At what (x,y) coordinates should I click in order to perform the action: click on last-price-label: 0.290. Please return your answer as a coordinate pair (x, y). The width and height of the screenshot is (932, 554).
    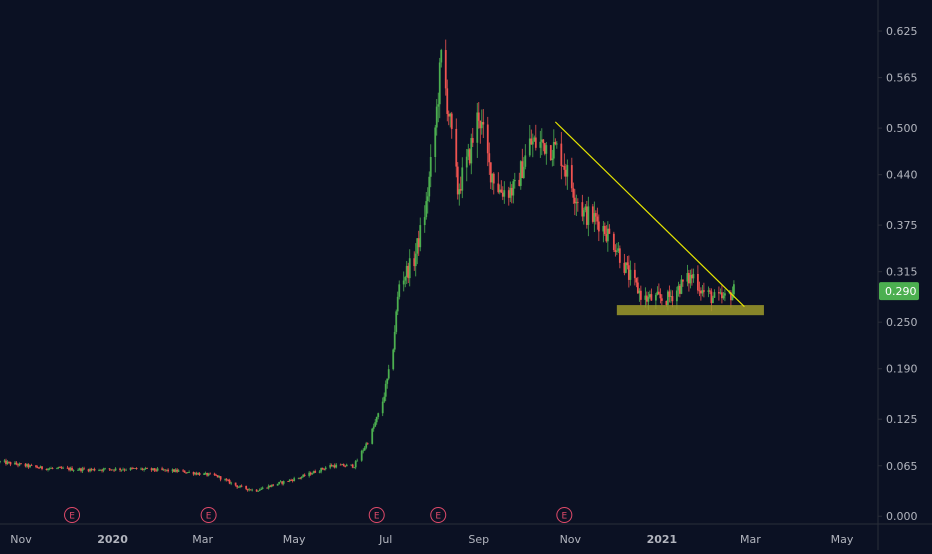
    Looking at the image, I should click on (901, 291).